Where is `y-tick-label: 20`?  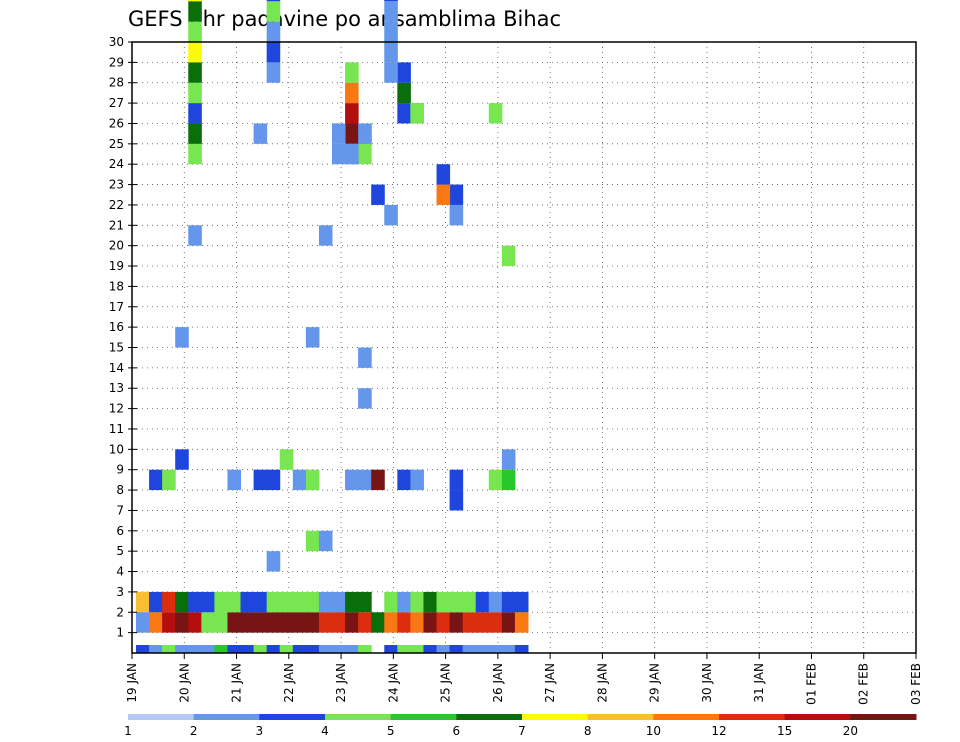
y-tick-label: 20 is located at coordinates (116, 246).